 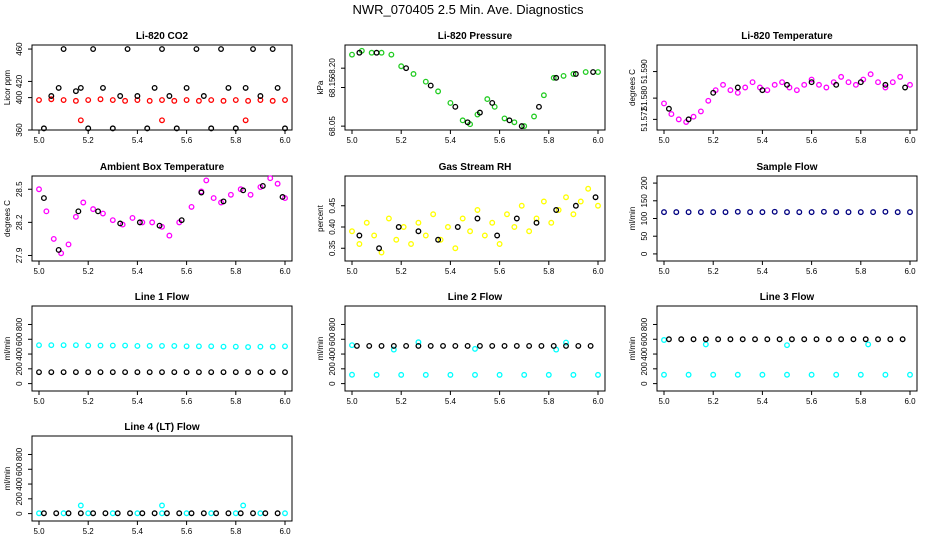 I want to click on line-3-flow-title: Line 3 Flow, so click(x=787, y=297).